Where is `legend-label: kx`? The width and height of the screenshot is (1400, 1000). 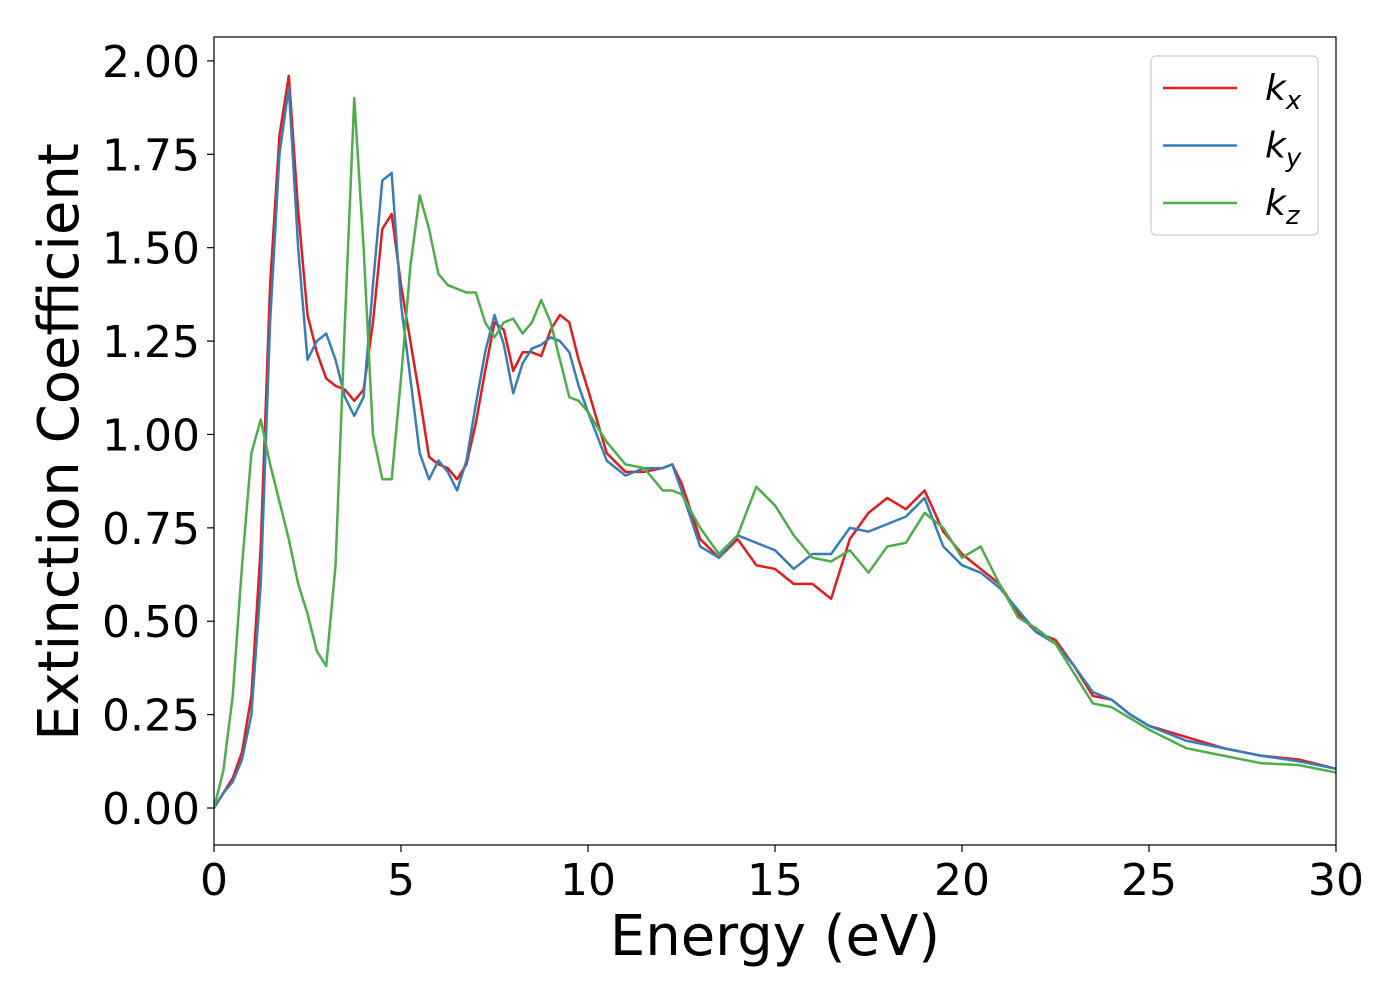
legend-label: kx is located at coordinates (1283, 92).